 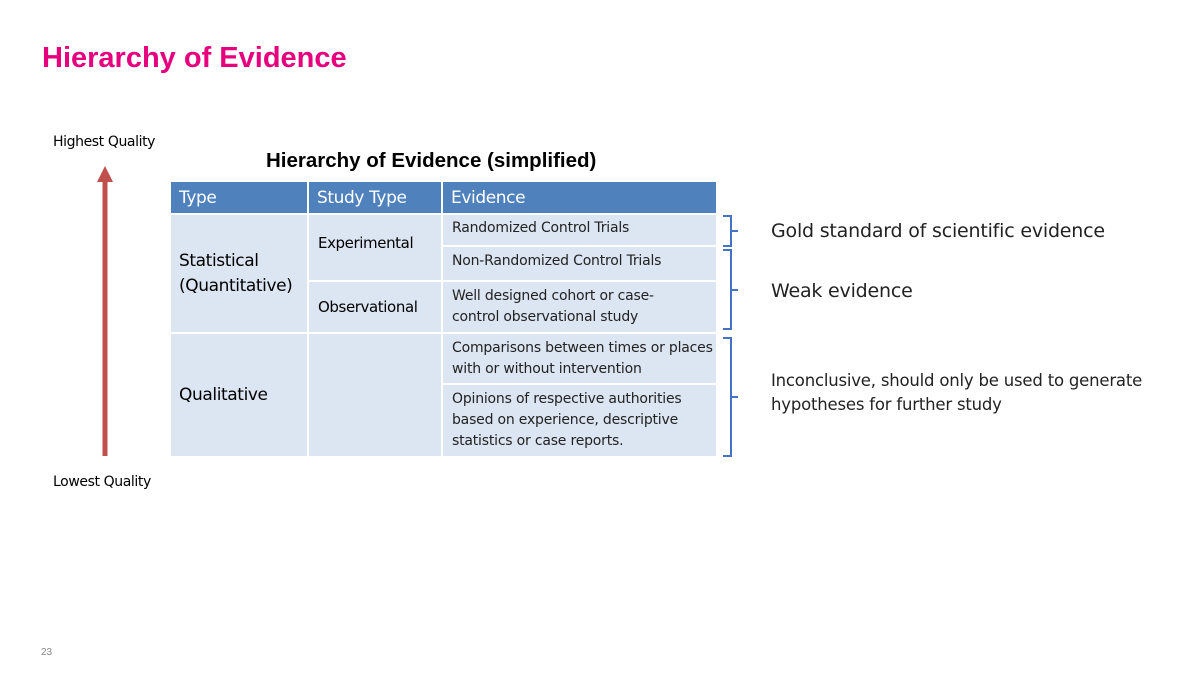 What do you see at coordinates (375, 395) in the screenshot?
I see `study-type-empty` at bounding box center [375, 395].